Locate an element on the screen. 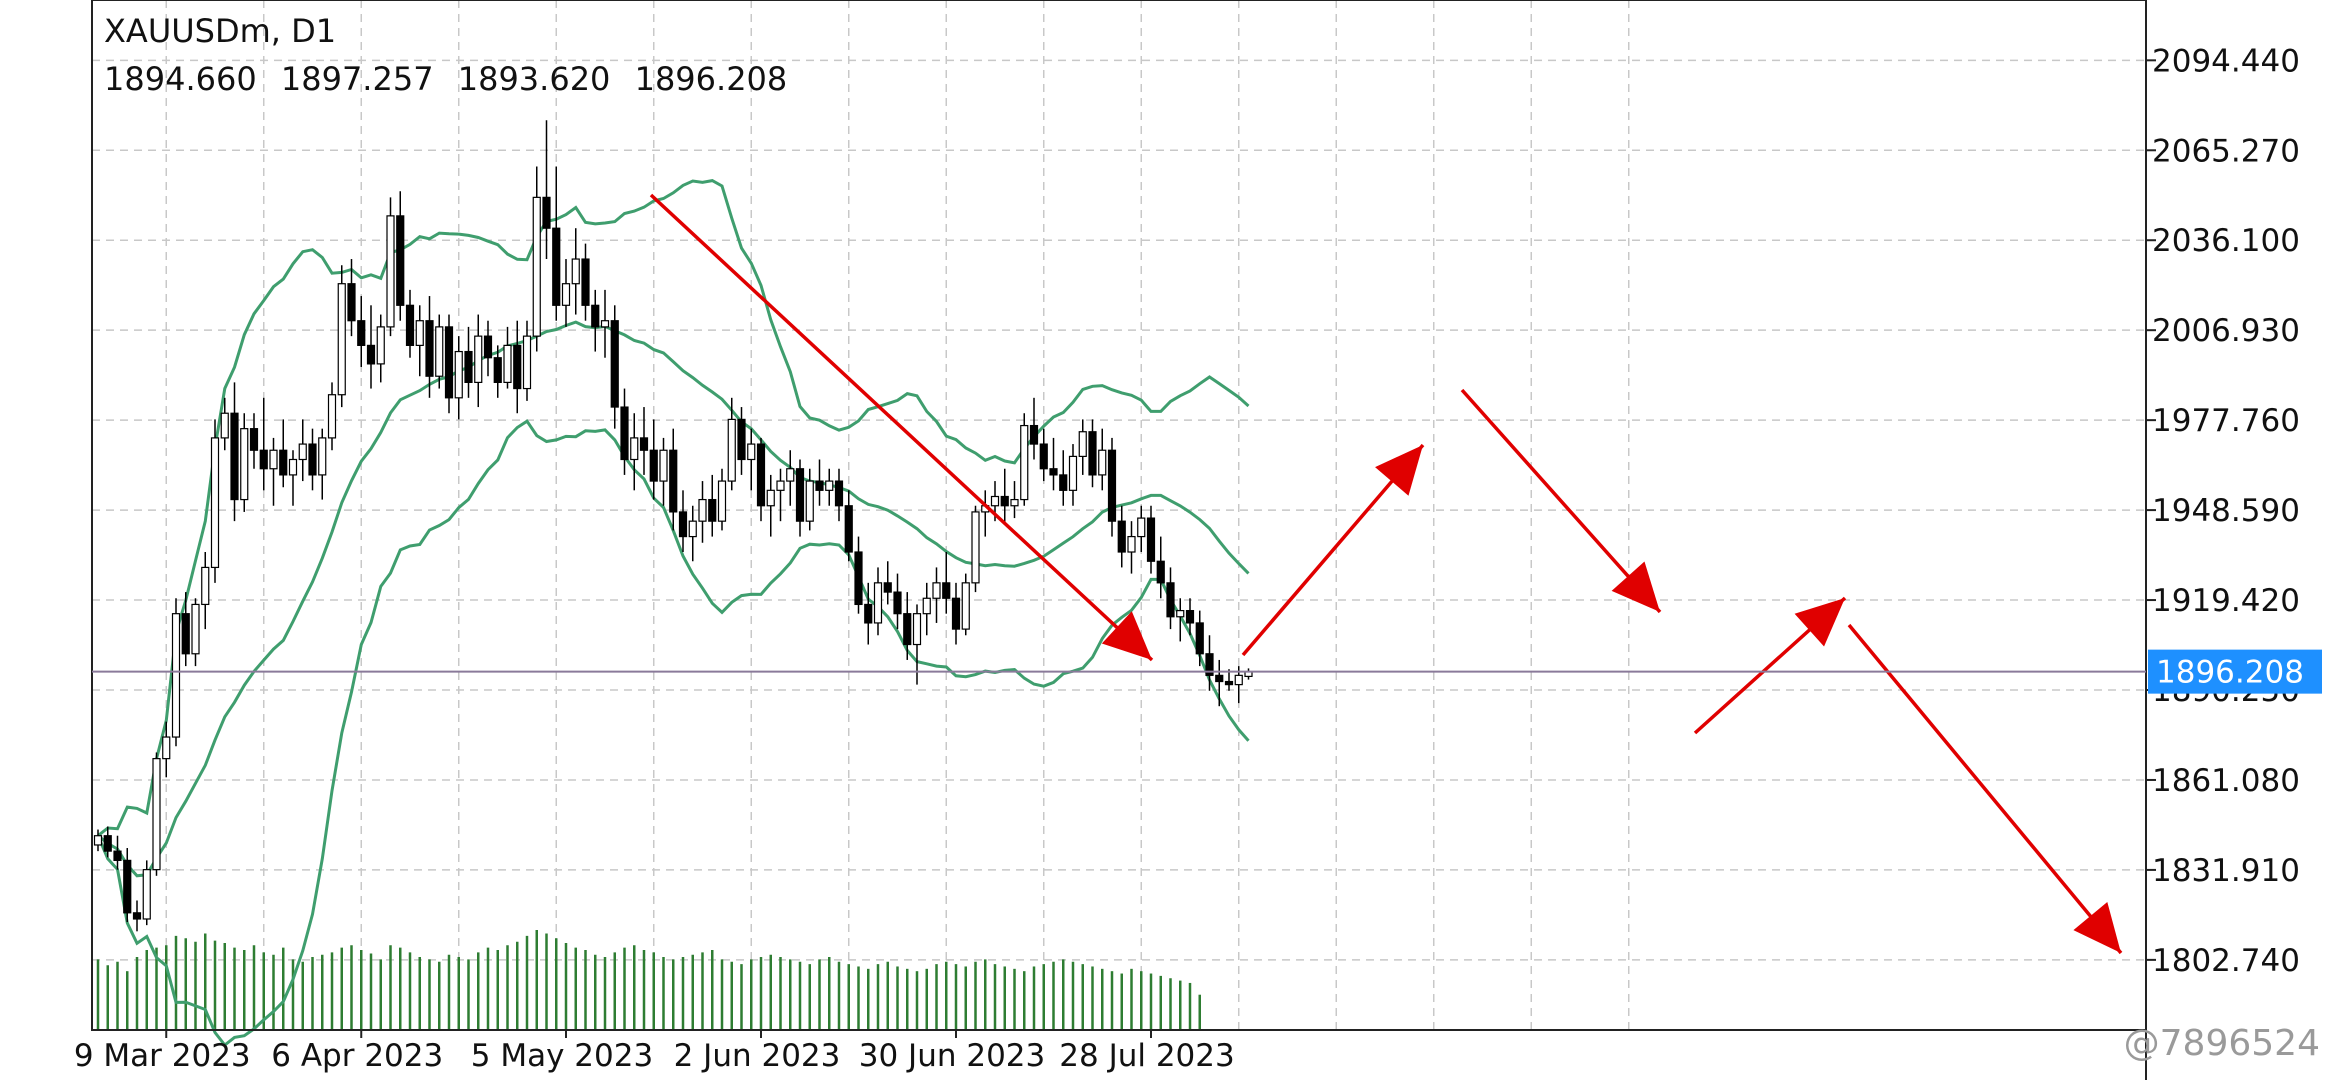 The width and height of the screenshot is (2340, 1080). y-tick-label: 2094.440 is located at coordinates (2226, 61).